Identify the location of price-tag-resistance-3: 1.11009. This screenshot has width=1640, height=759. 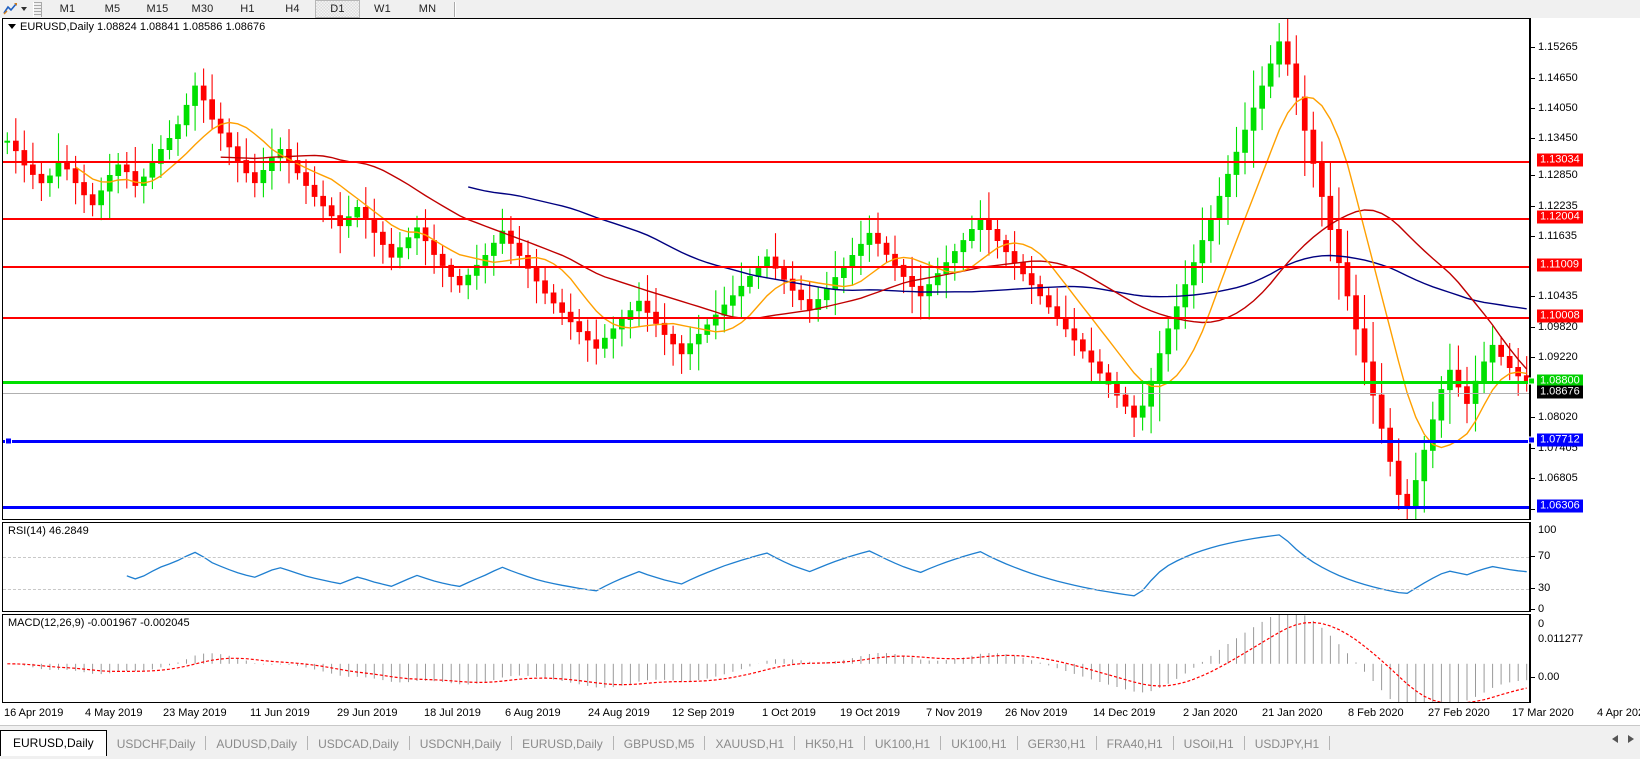
(1559, 265).